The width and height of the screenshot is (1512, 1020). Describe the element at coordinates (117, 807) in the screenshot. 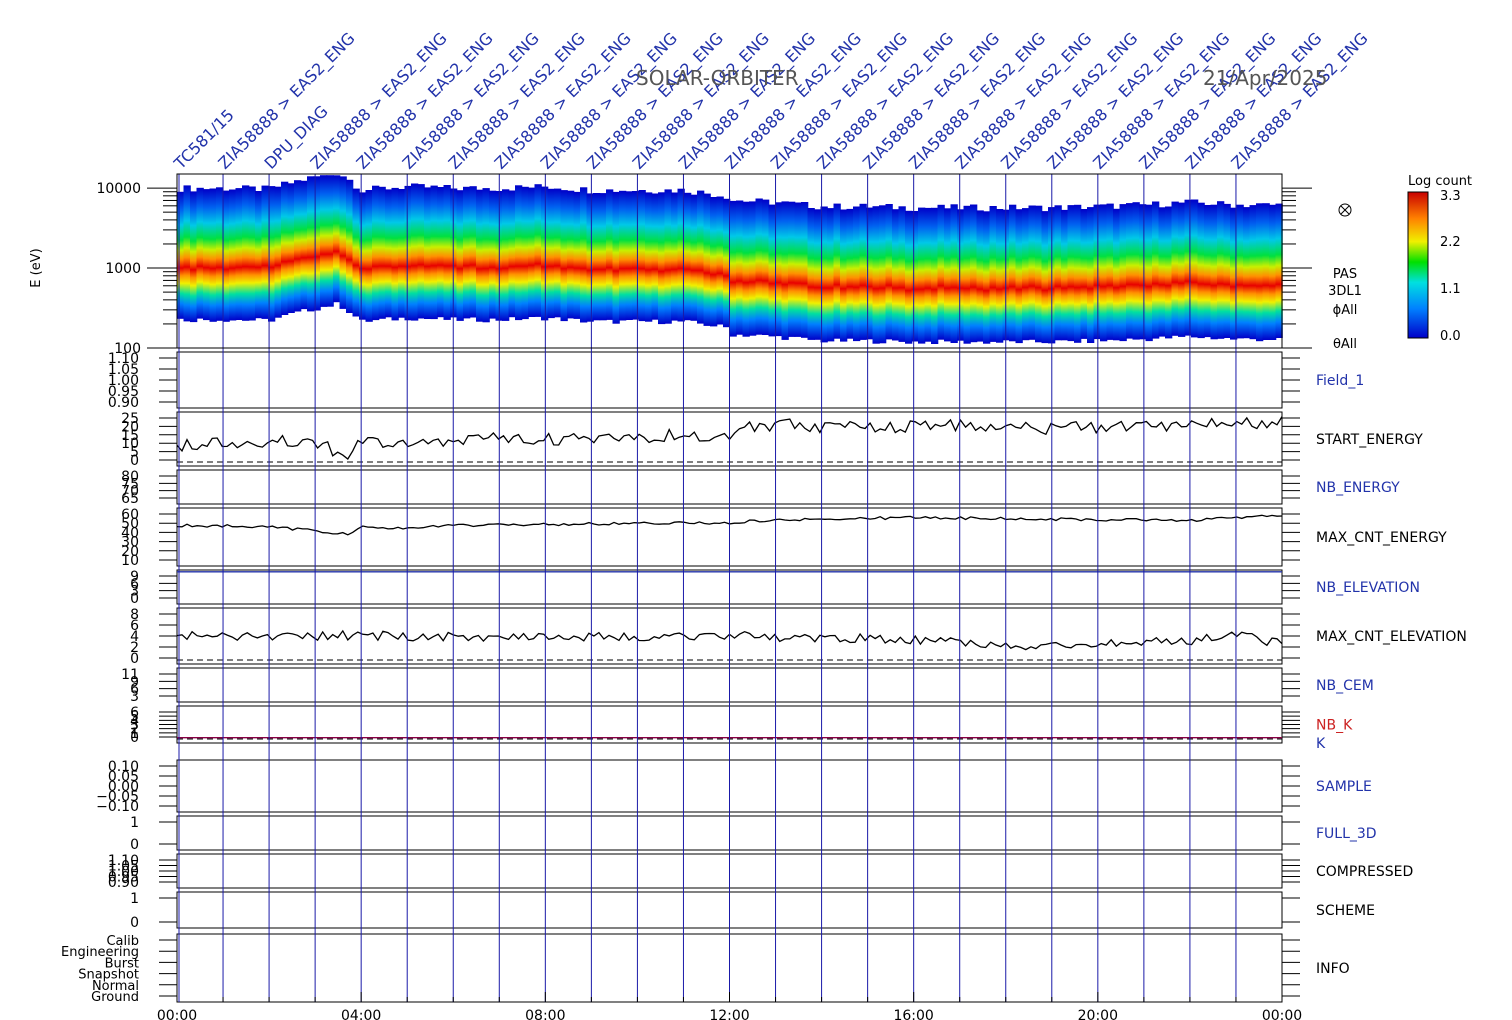

I see `panel-tick-label: −0.10` at that location.